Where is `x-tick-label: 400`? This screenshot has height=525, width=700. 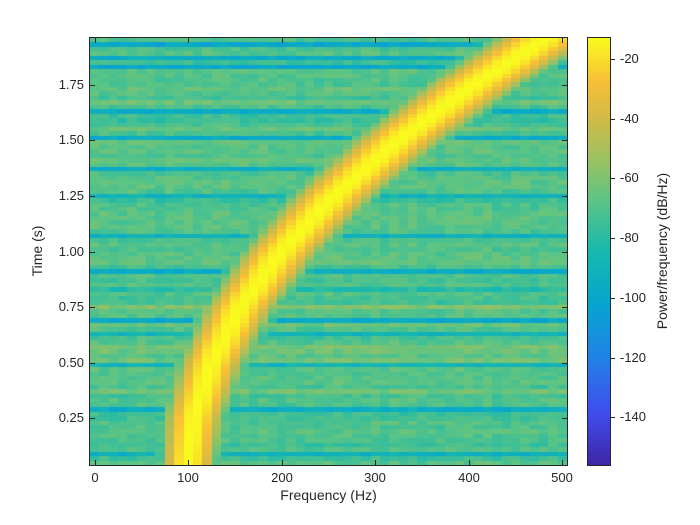
x-tick-label: 400 is located at coordinates (469, 477).